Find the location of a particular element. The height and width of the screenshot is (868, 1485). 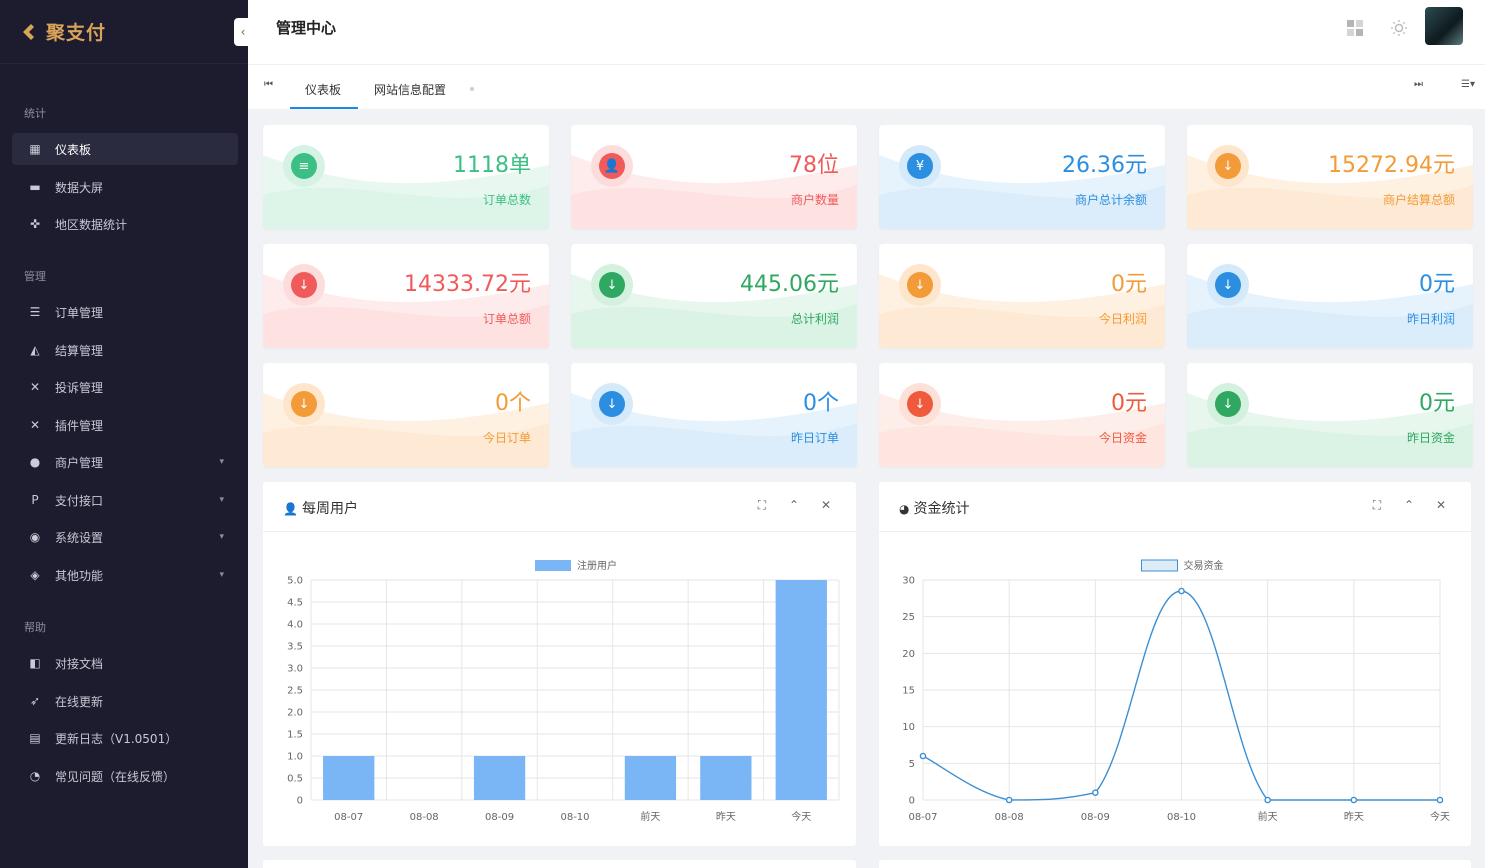

sidebar-item-region-stats: ✜ 地区数据统计 is located at coordinates (125, 224).